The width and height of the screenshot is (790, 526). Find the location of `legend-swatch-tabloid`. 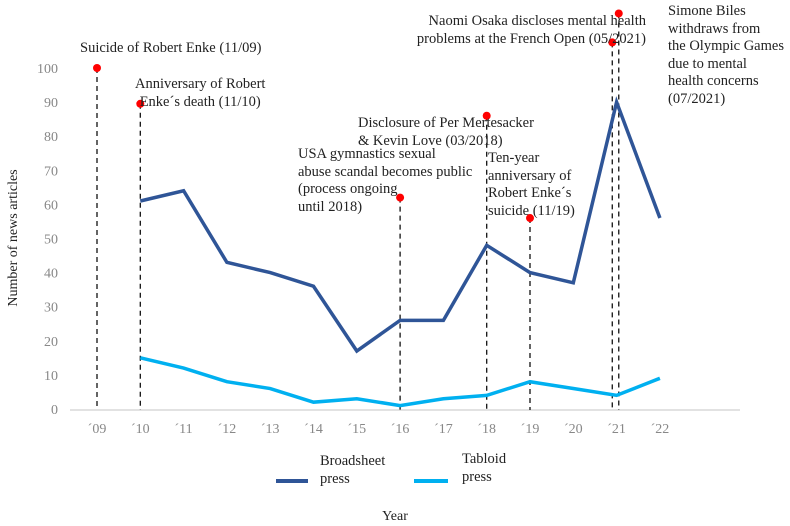

legend-swatch-tabloid is located at coordinates (431, 481).